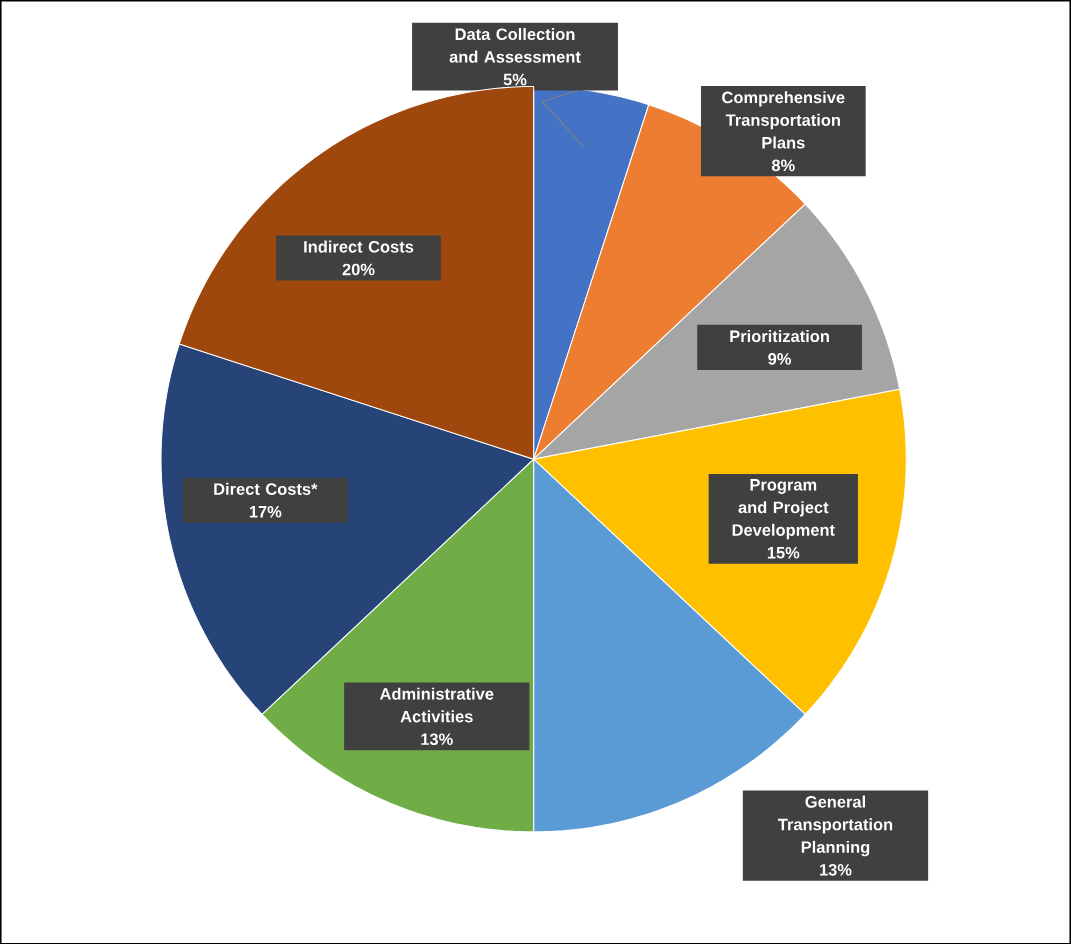  What do you see at coordinates (436, 705) in the screenshot?
I see `slice-label: Administrative Activities` at bounding box center [436, 705].